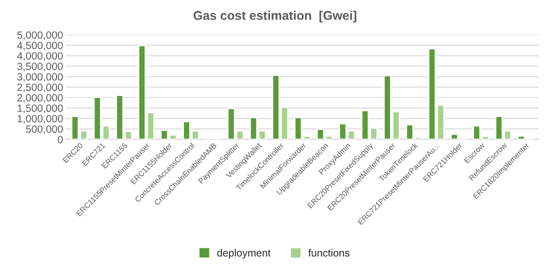  What do you see at coordinates (40, 88) in the screenshot?
I see `y-tick-label: 2,500,000` at bounding box center [40, 88].